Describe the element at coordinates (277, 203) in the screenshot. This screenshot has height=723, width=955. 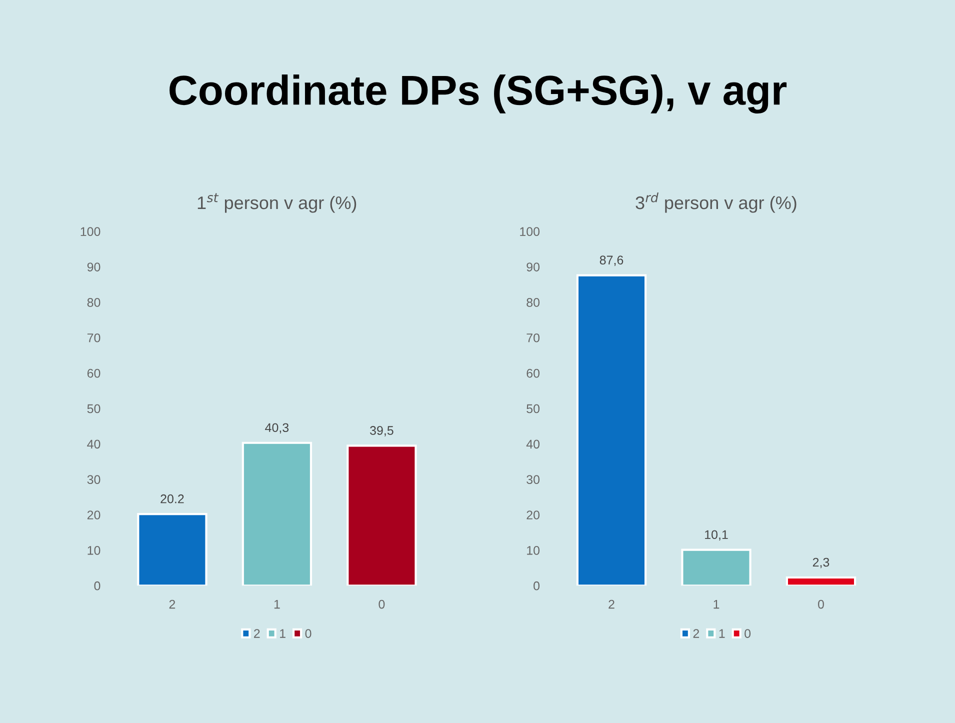
I see `chart-subtitle: 1$^{st}$ person v agr (%)` at that location.